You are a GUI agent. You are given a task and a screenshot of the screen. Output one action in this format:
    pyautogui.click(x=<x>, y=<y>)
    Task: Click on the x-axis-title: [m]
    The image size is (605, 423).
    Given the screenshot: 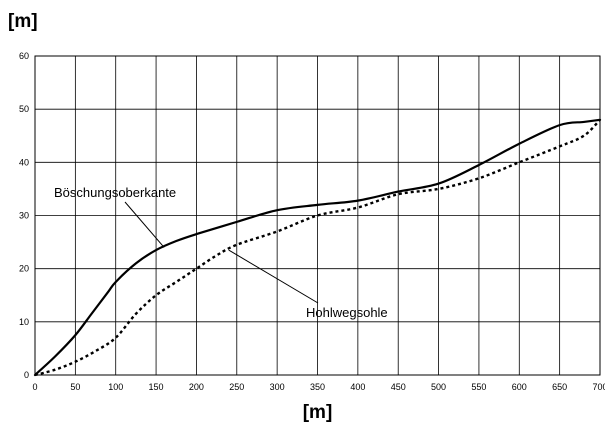 What is the action you would take?
    pyautogui.click(x=318, y=412)
    